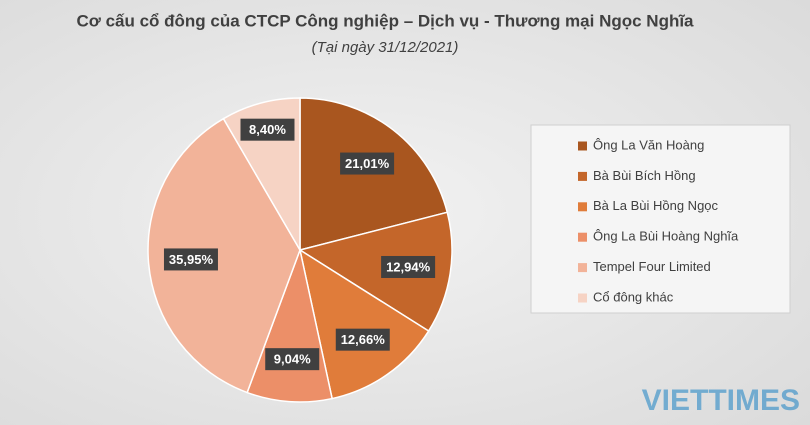  What do you see at coordinates (666, 236) in the screenshot?
I see `legend-label: Ông La Bùi Hoàng Nghĩa` at bounding box center [666, 236].